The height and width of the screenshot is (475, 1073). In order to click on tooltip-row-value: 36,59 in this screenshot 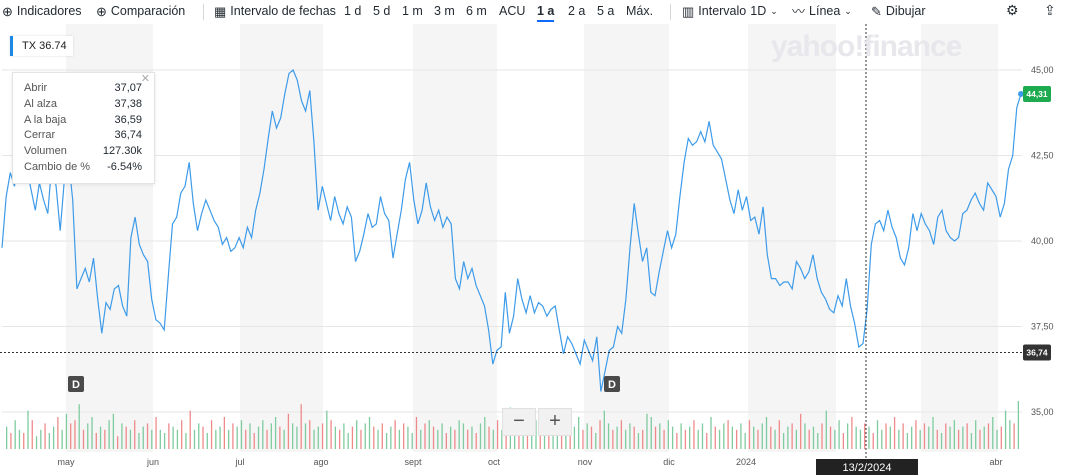, I will do `click(128, 119)`.